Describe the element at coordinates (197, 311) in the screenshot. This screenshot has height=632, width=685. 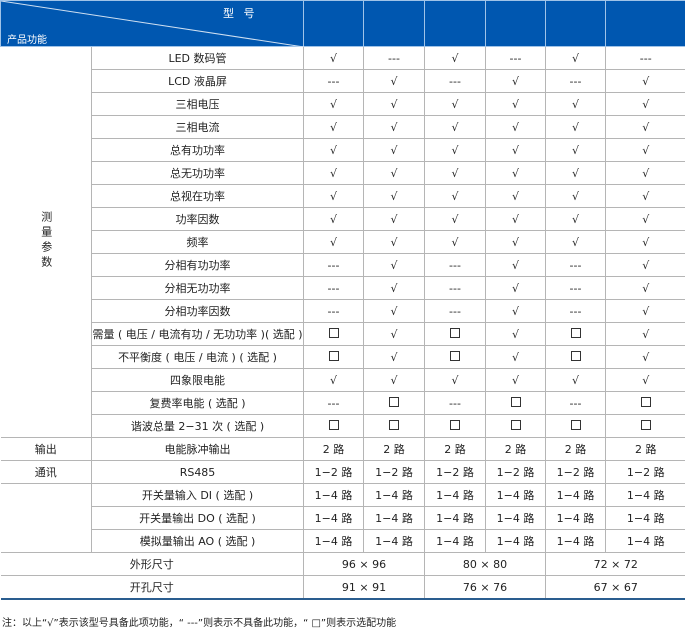
I see `feature-name: 分相功率因数` at that location.